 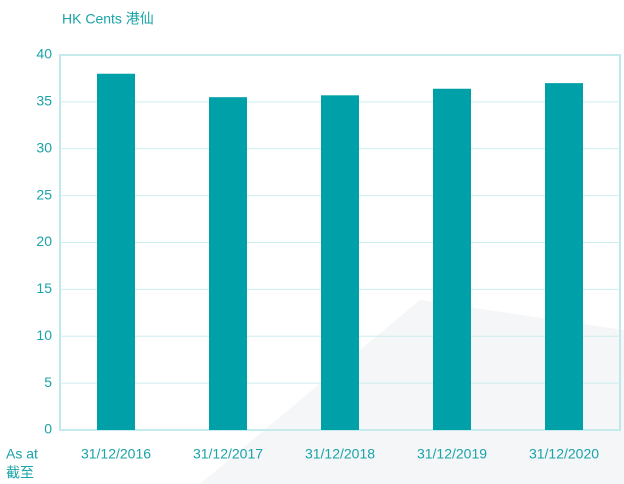 I want to click on x-tick-label: 31/12/2016, so click(x=116, y=454).